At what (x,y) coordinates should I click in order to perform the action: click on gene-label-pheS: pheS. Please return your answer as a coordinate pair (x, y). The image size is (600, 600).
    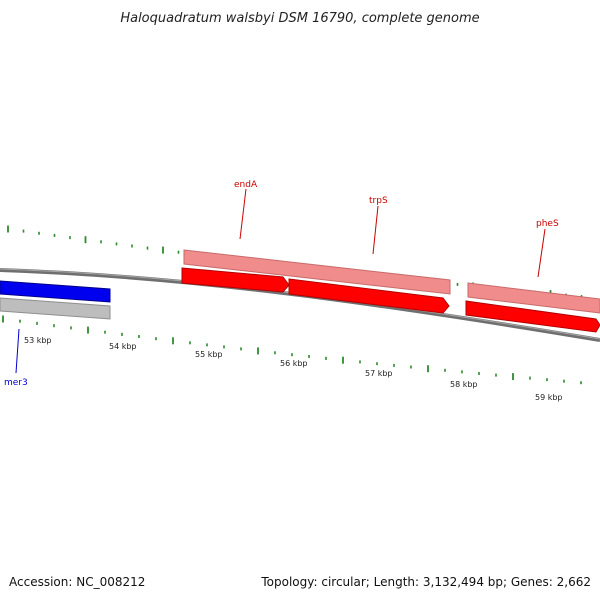
    Looking at the image, I should click on (547, 224).